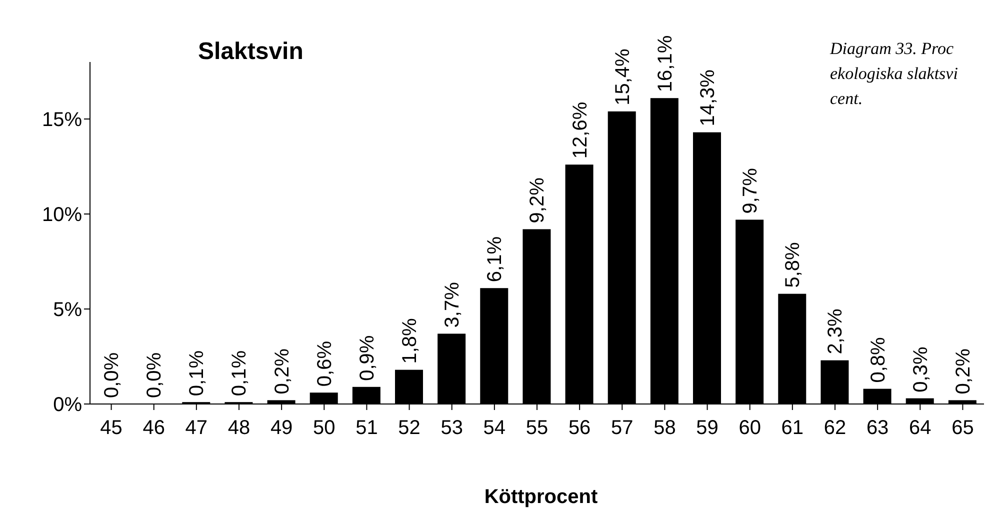  I want to click on data-label: 0,3%, so click(921, 369).